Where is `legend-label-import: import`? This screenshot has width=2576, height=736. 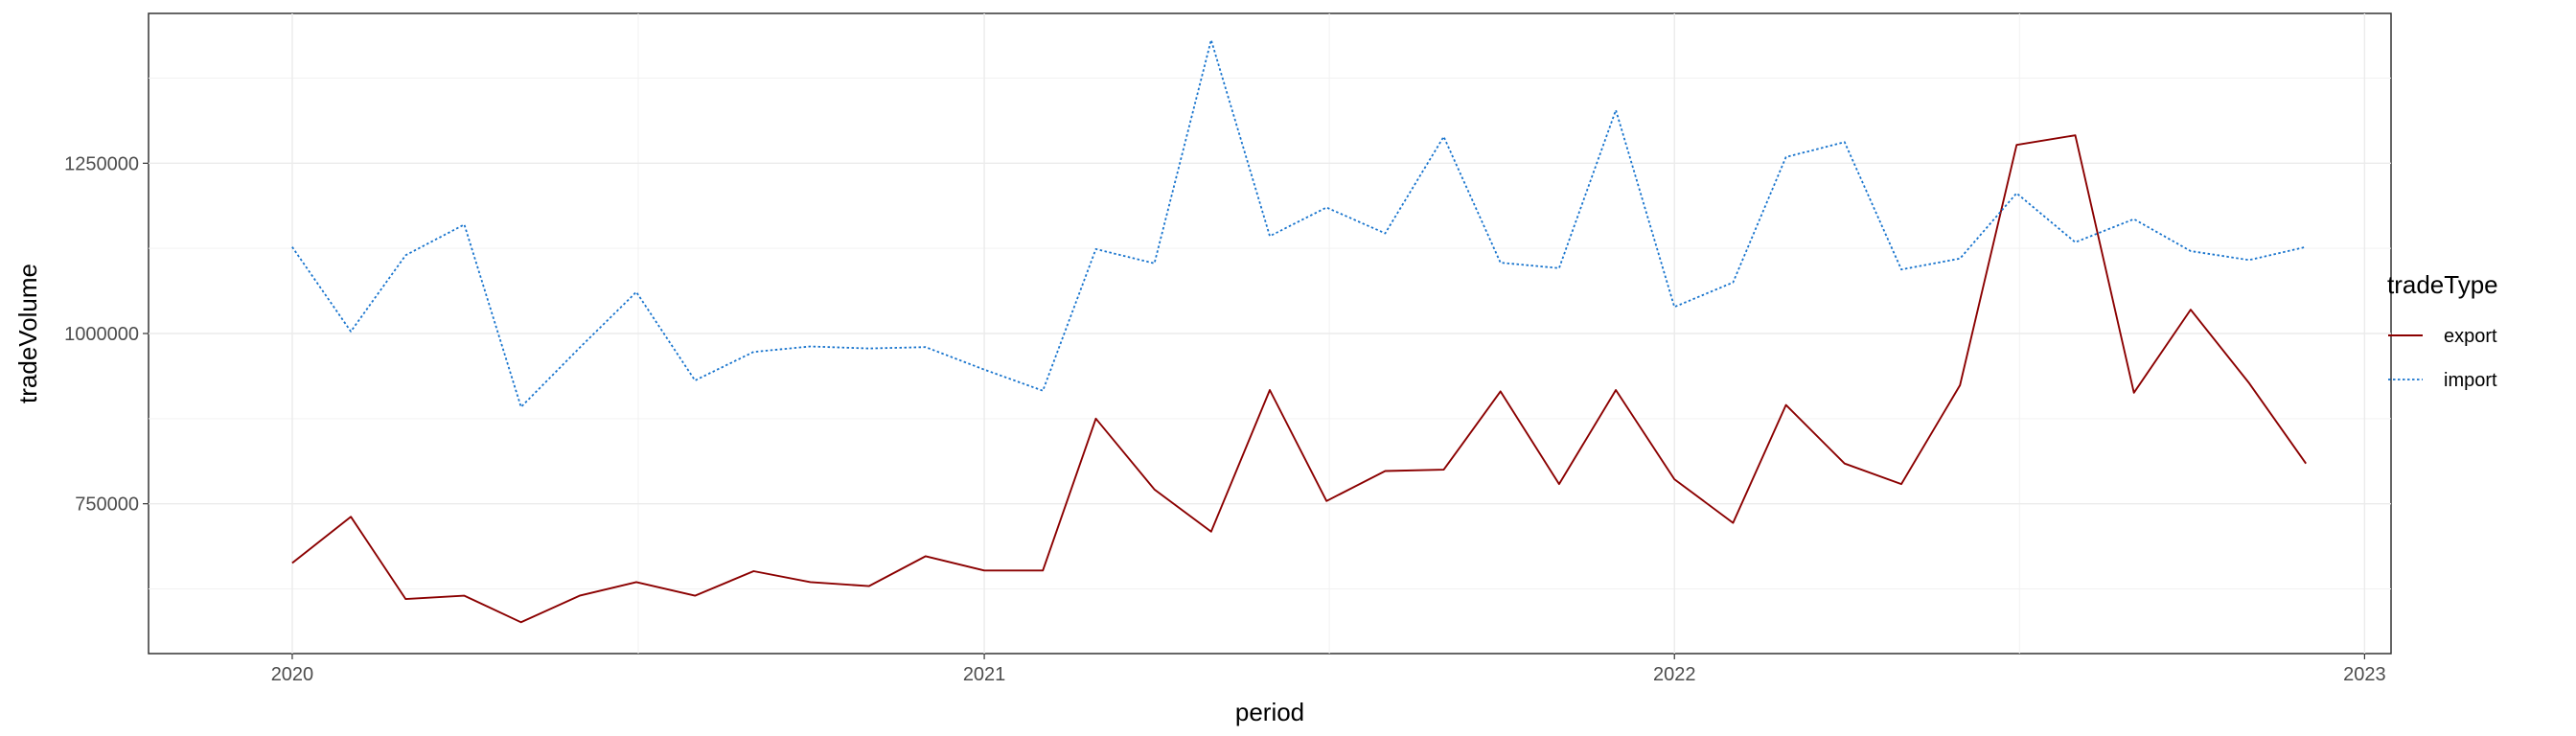
legend-label-import: import is located at coordinates (2470, 380).